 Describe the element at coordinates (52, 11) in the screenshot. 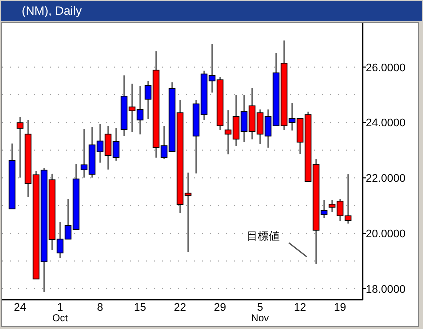

I see `chart-title: (NM), Daily` at that location.